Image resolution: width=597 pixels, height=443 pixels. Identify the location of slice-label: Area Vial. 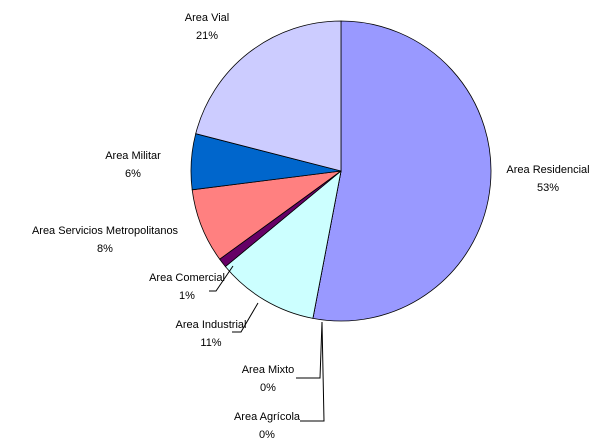
(207, 18).